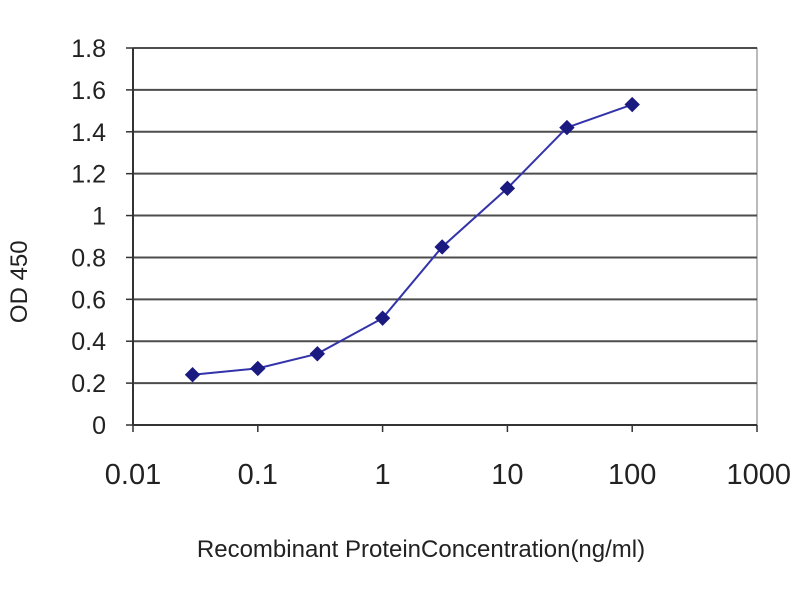 The image size is (800, 605). Describe the element at coordinates (88, 175) in the screenshot. I see `y-tick-label: 1.2` at that location.